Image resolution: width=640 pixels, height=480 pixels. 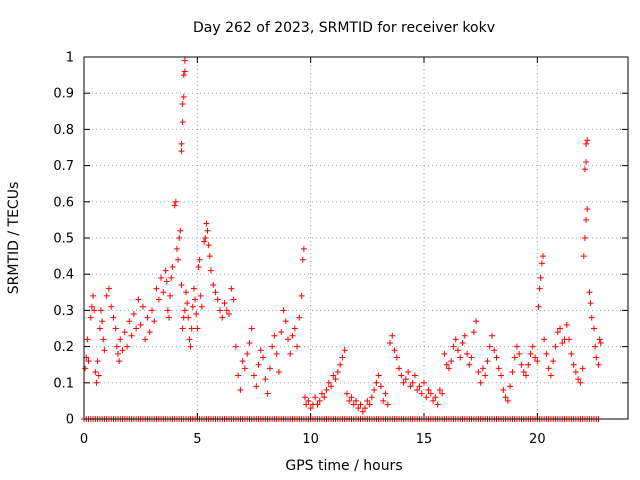 What do you see at coordinates (63, 239) in the screenshot?
I see `y-tick-label-5: 0.5` at bounding box center [63, 239].